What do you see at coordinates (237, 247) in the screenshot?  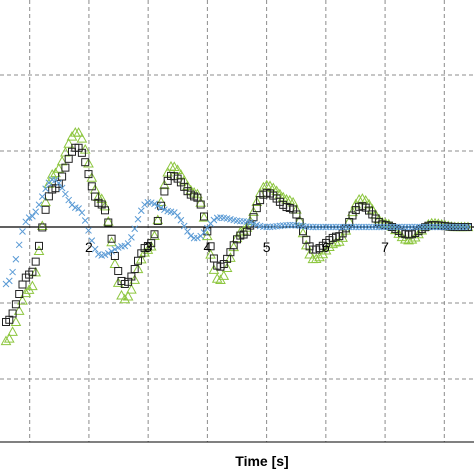 I see `tick-labels: 2 3 4 5 6 7` at bounding box center [237, 247].